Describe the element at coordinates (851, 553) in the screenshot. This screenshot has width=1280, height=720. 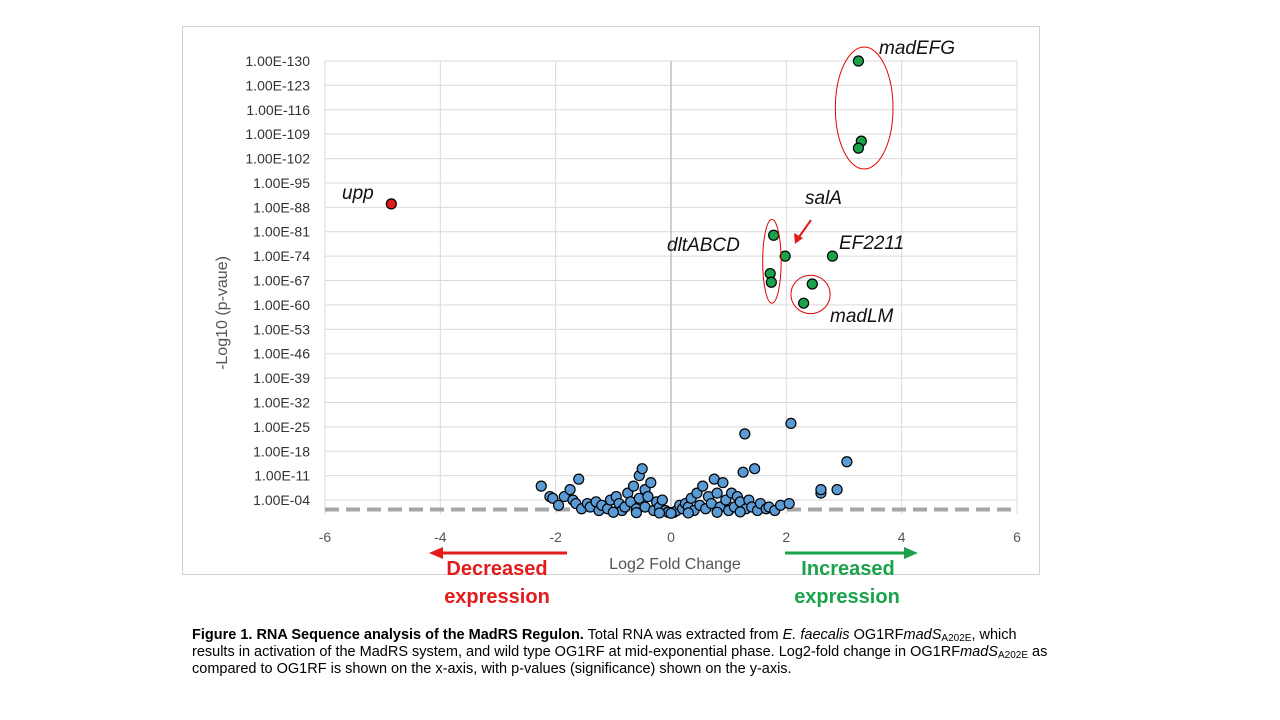
I see `increased-arrow` at that location.